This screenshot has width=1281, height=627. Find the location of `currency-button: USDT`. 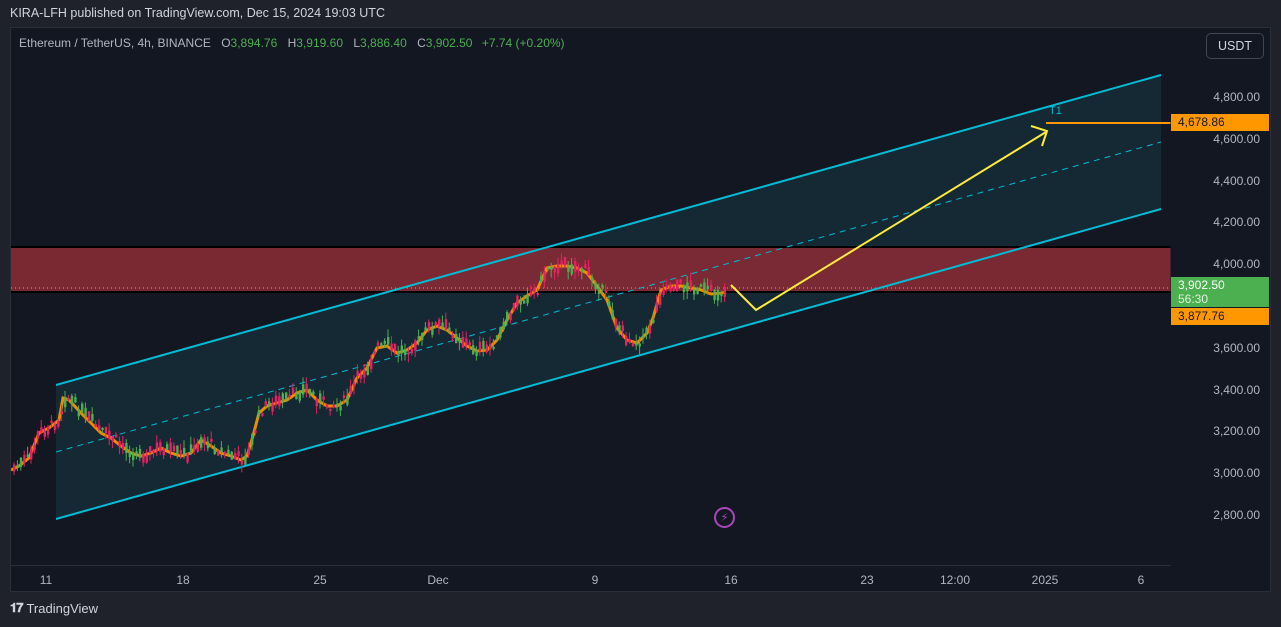

currency-button: USDT is located at coordinates (1235, 46).